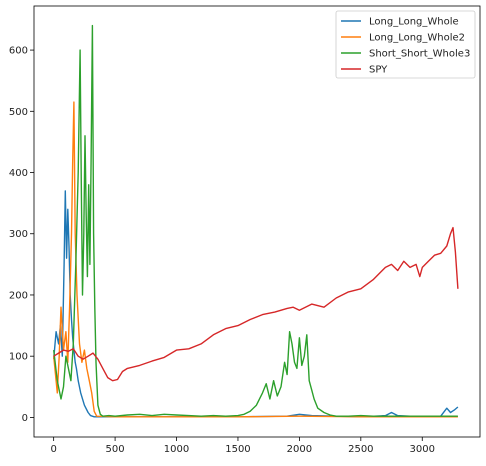  What do you see at coordinates (419, 54) in the screenshot?
I see `legend-label: Short_Short_Whole3` at bounding box center [419, 54].